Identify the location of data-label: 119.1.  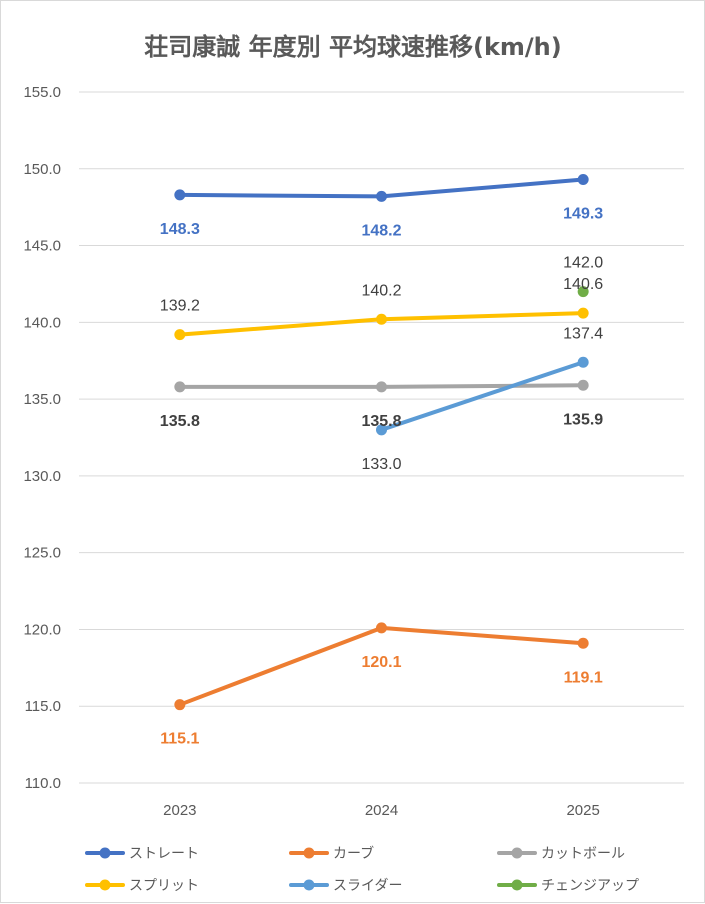
(583, 677).